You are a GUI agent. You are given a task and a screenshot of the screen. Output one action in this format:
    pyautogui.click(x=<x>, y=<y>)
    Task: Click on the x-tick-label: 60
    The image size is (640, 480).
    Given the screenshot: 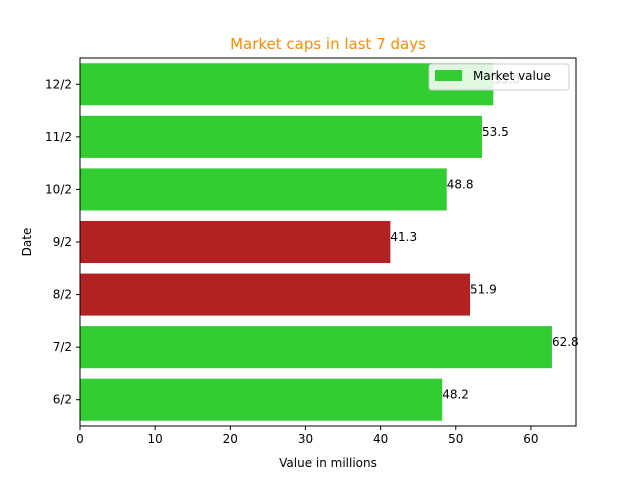 What is the action you would take?
    pyautogui.click(x=530, y=439)
    